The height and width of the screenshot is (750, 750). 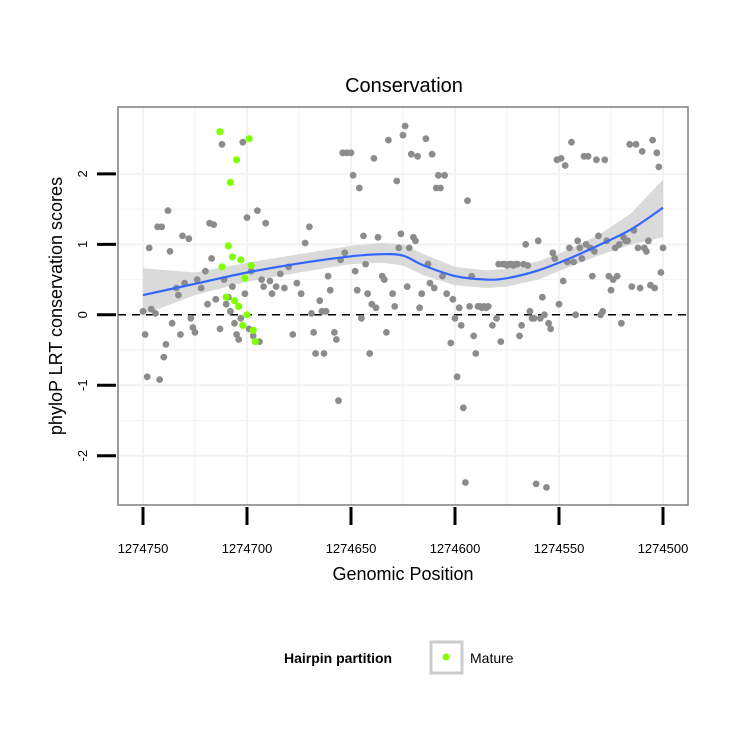 What do you see at coordinates (403, 251) in the screenshot?
I see `smooth-trend-line` at bounding box center [403, 251].